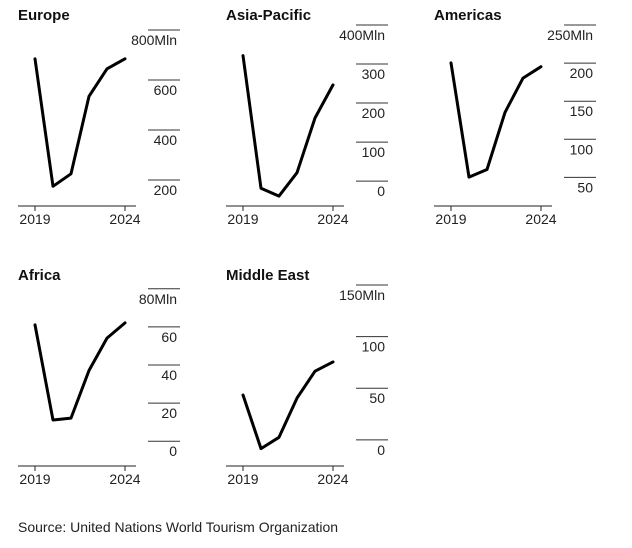  What do you see at coordinates (288, 405) in the screenshot?
I see `series-line-middle-east` at bounding box center [288, 405].